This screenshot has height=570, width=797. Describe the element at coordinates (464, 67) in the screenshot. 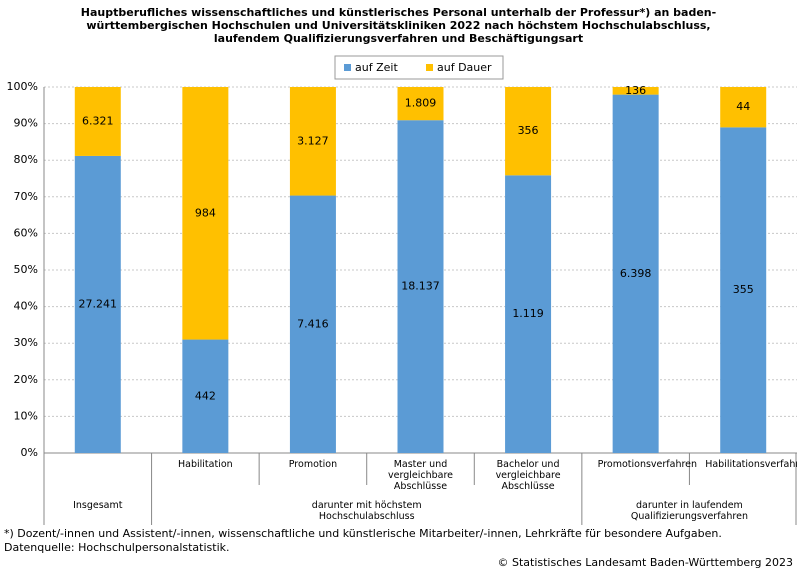

I see `legend-label: auf Dauer` at that location.